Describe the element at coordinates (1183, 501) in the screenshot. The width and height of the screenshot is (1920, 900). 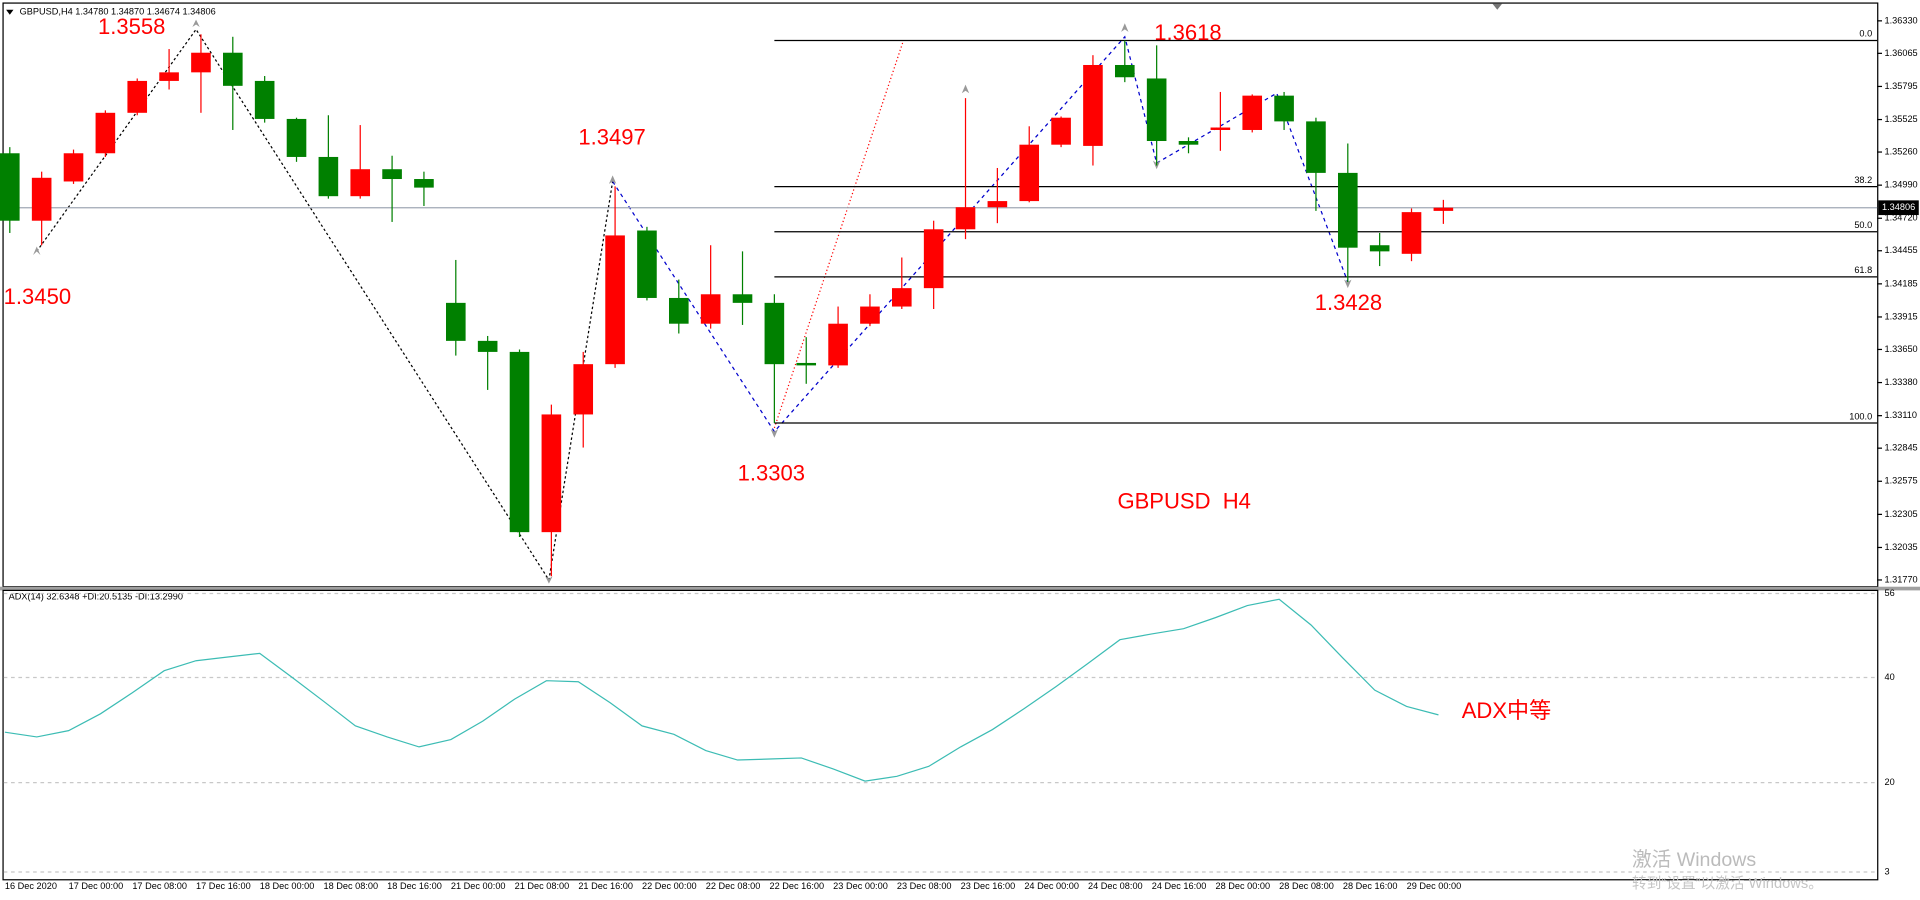
I see `annotation: GBPUSD H4` at that location.